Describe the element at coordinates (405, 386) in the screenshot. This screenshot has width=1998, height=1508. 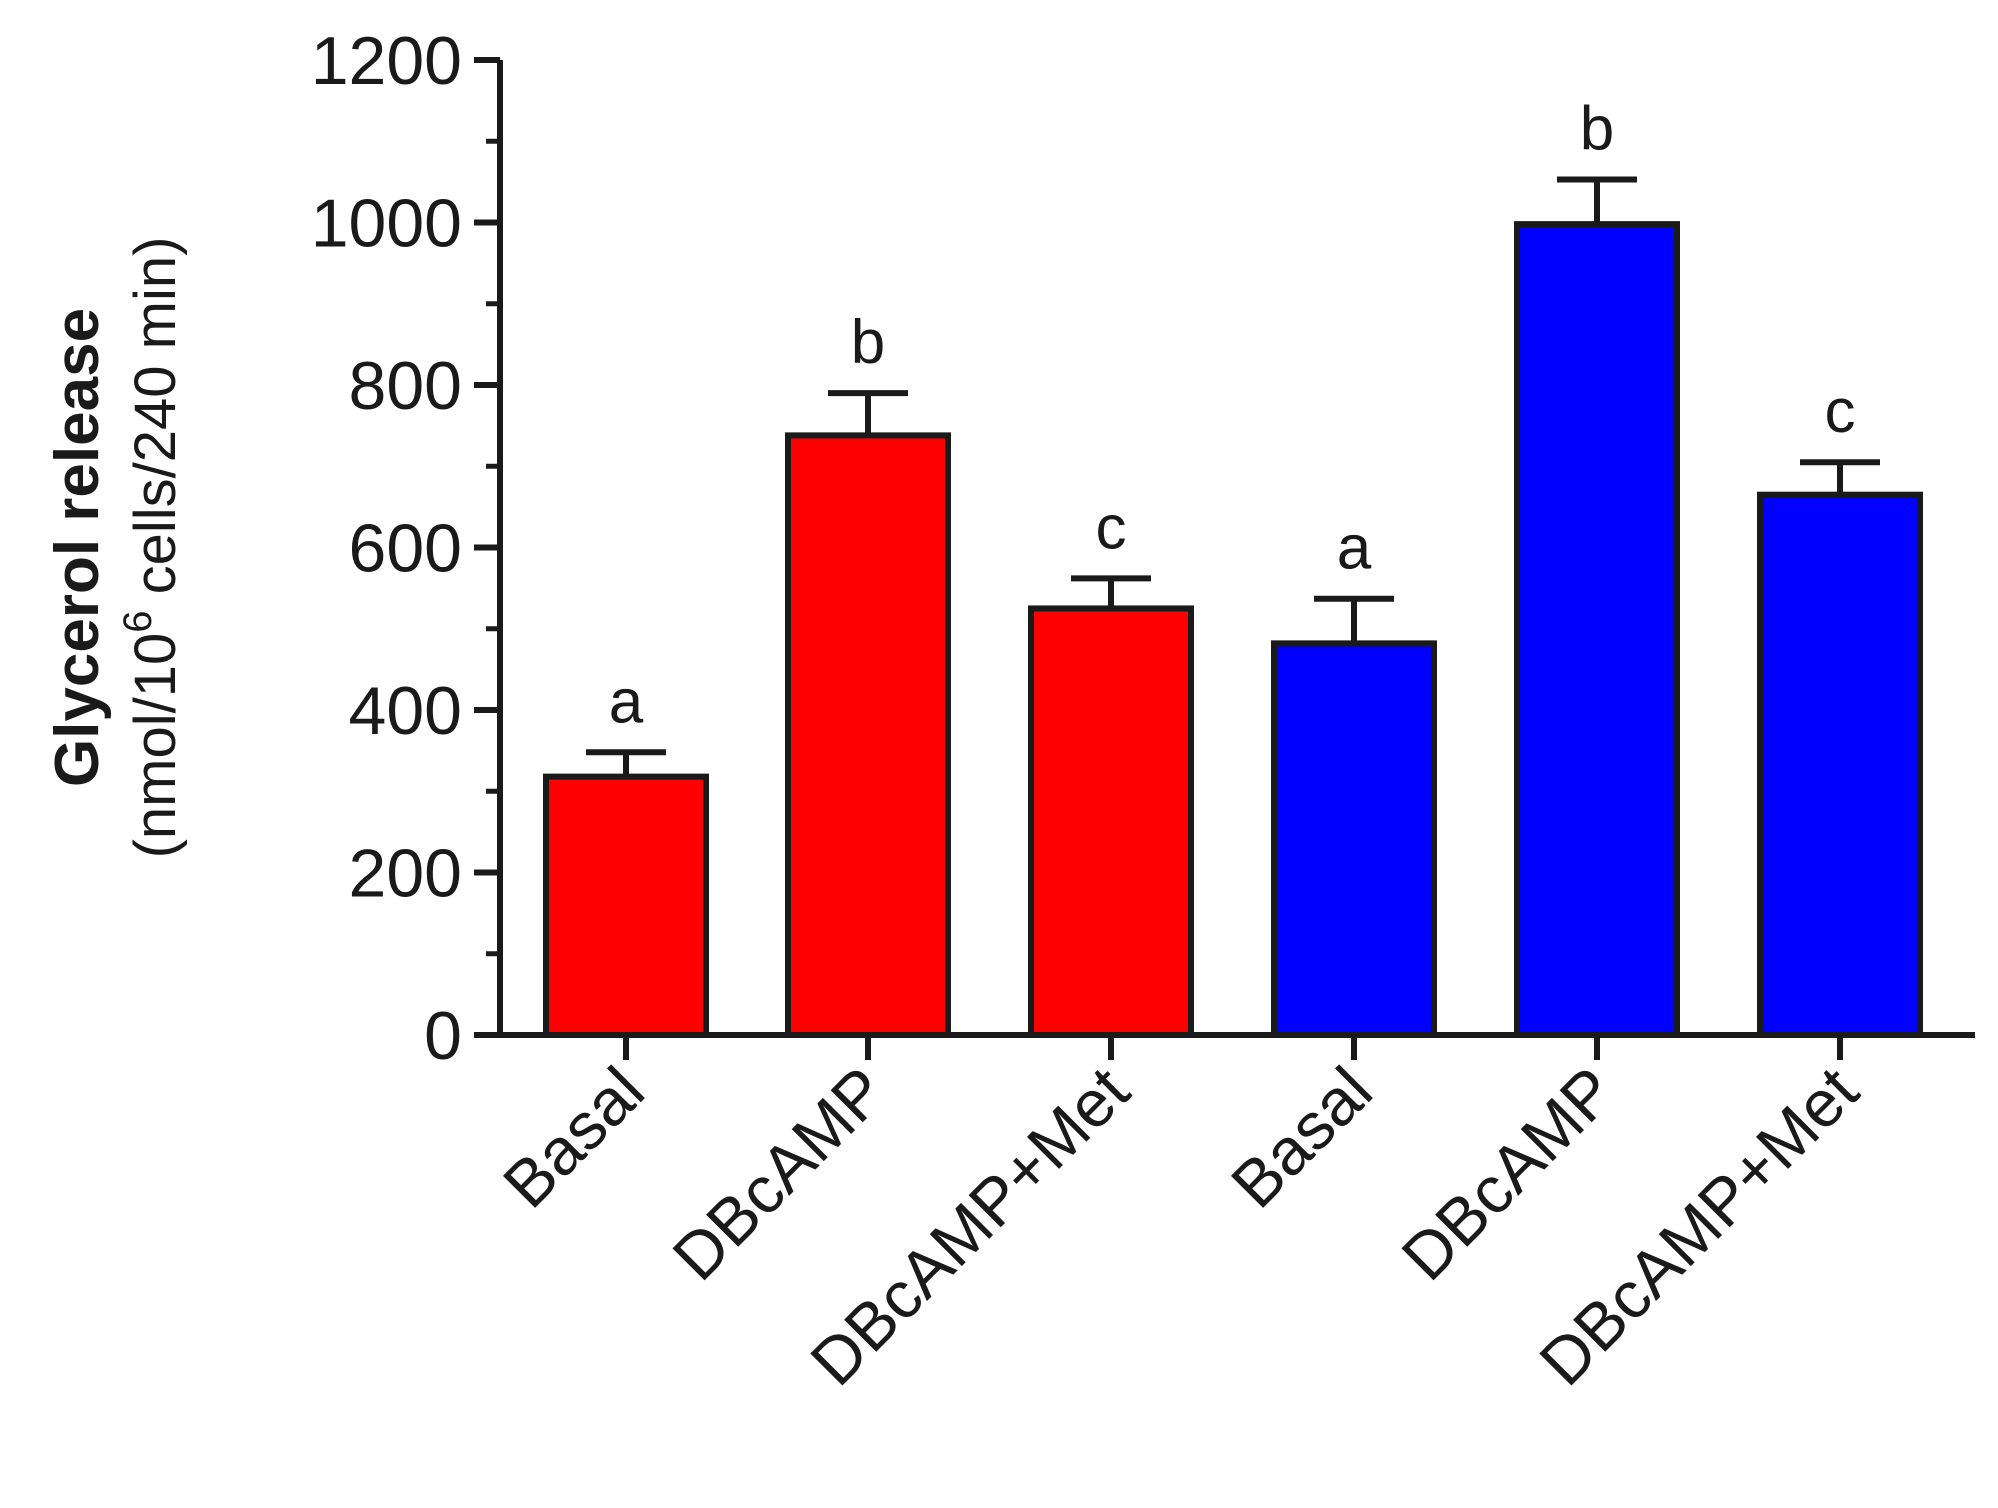
I see `y-tick-label: 800` at that location.